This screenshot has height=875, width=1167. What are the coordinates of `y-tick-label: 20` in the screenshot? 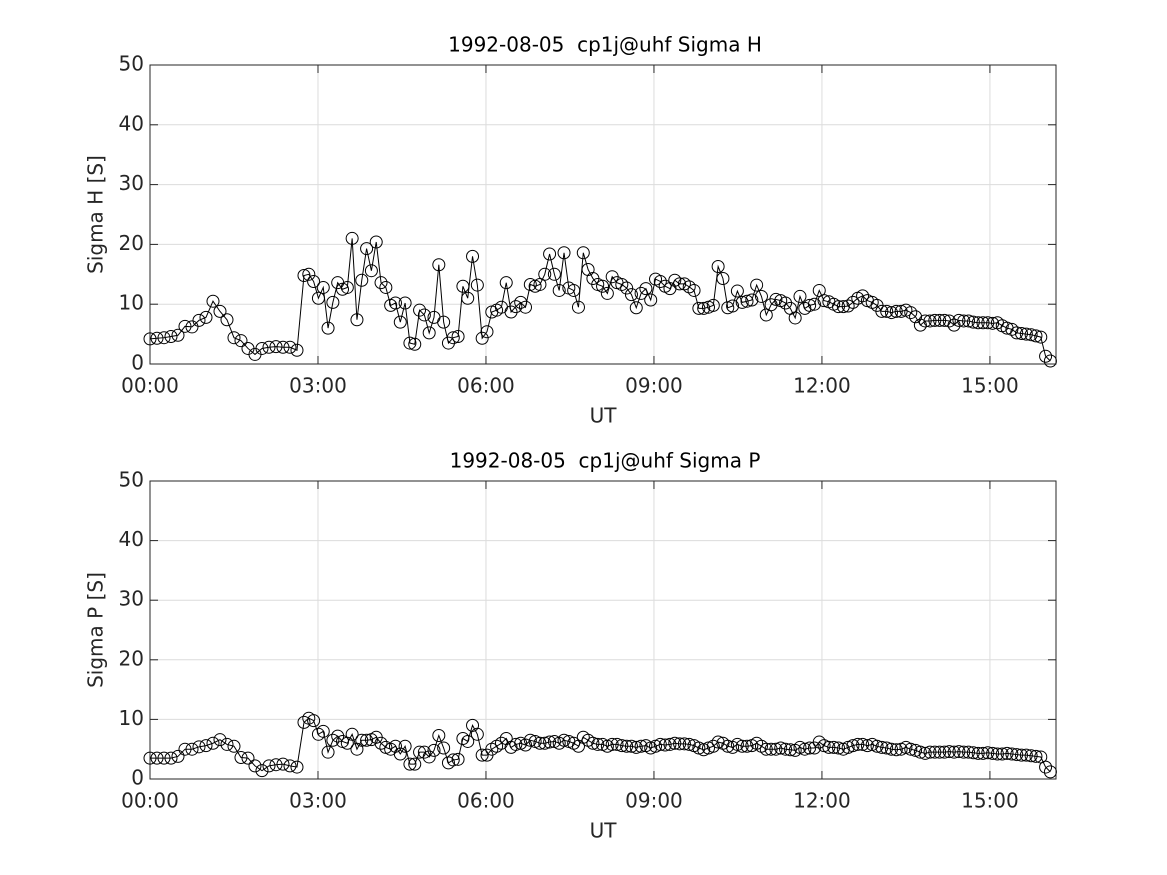 It's located at (131, 658).